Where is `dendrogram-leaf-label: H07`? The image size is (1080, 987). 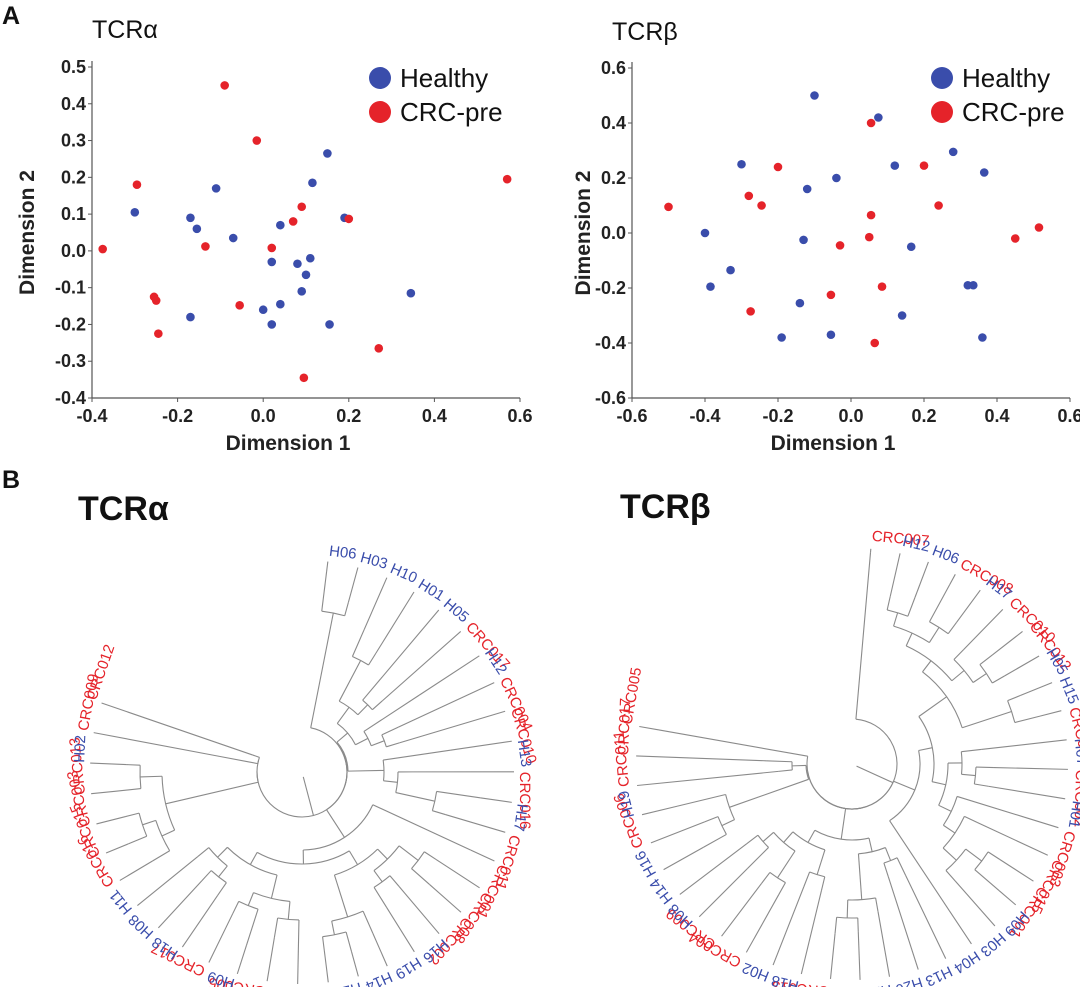
dendrogram-leaf-label: H07 is located at coordinates (1075, 751).